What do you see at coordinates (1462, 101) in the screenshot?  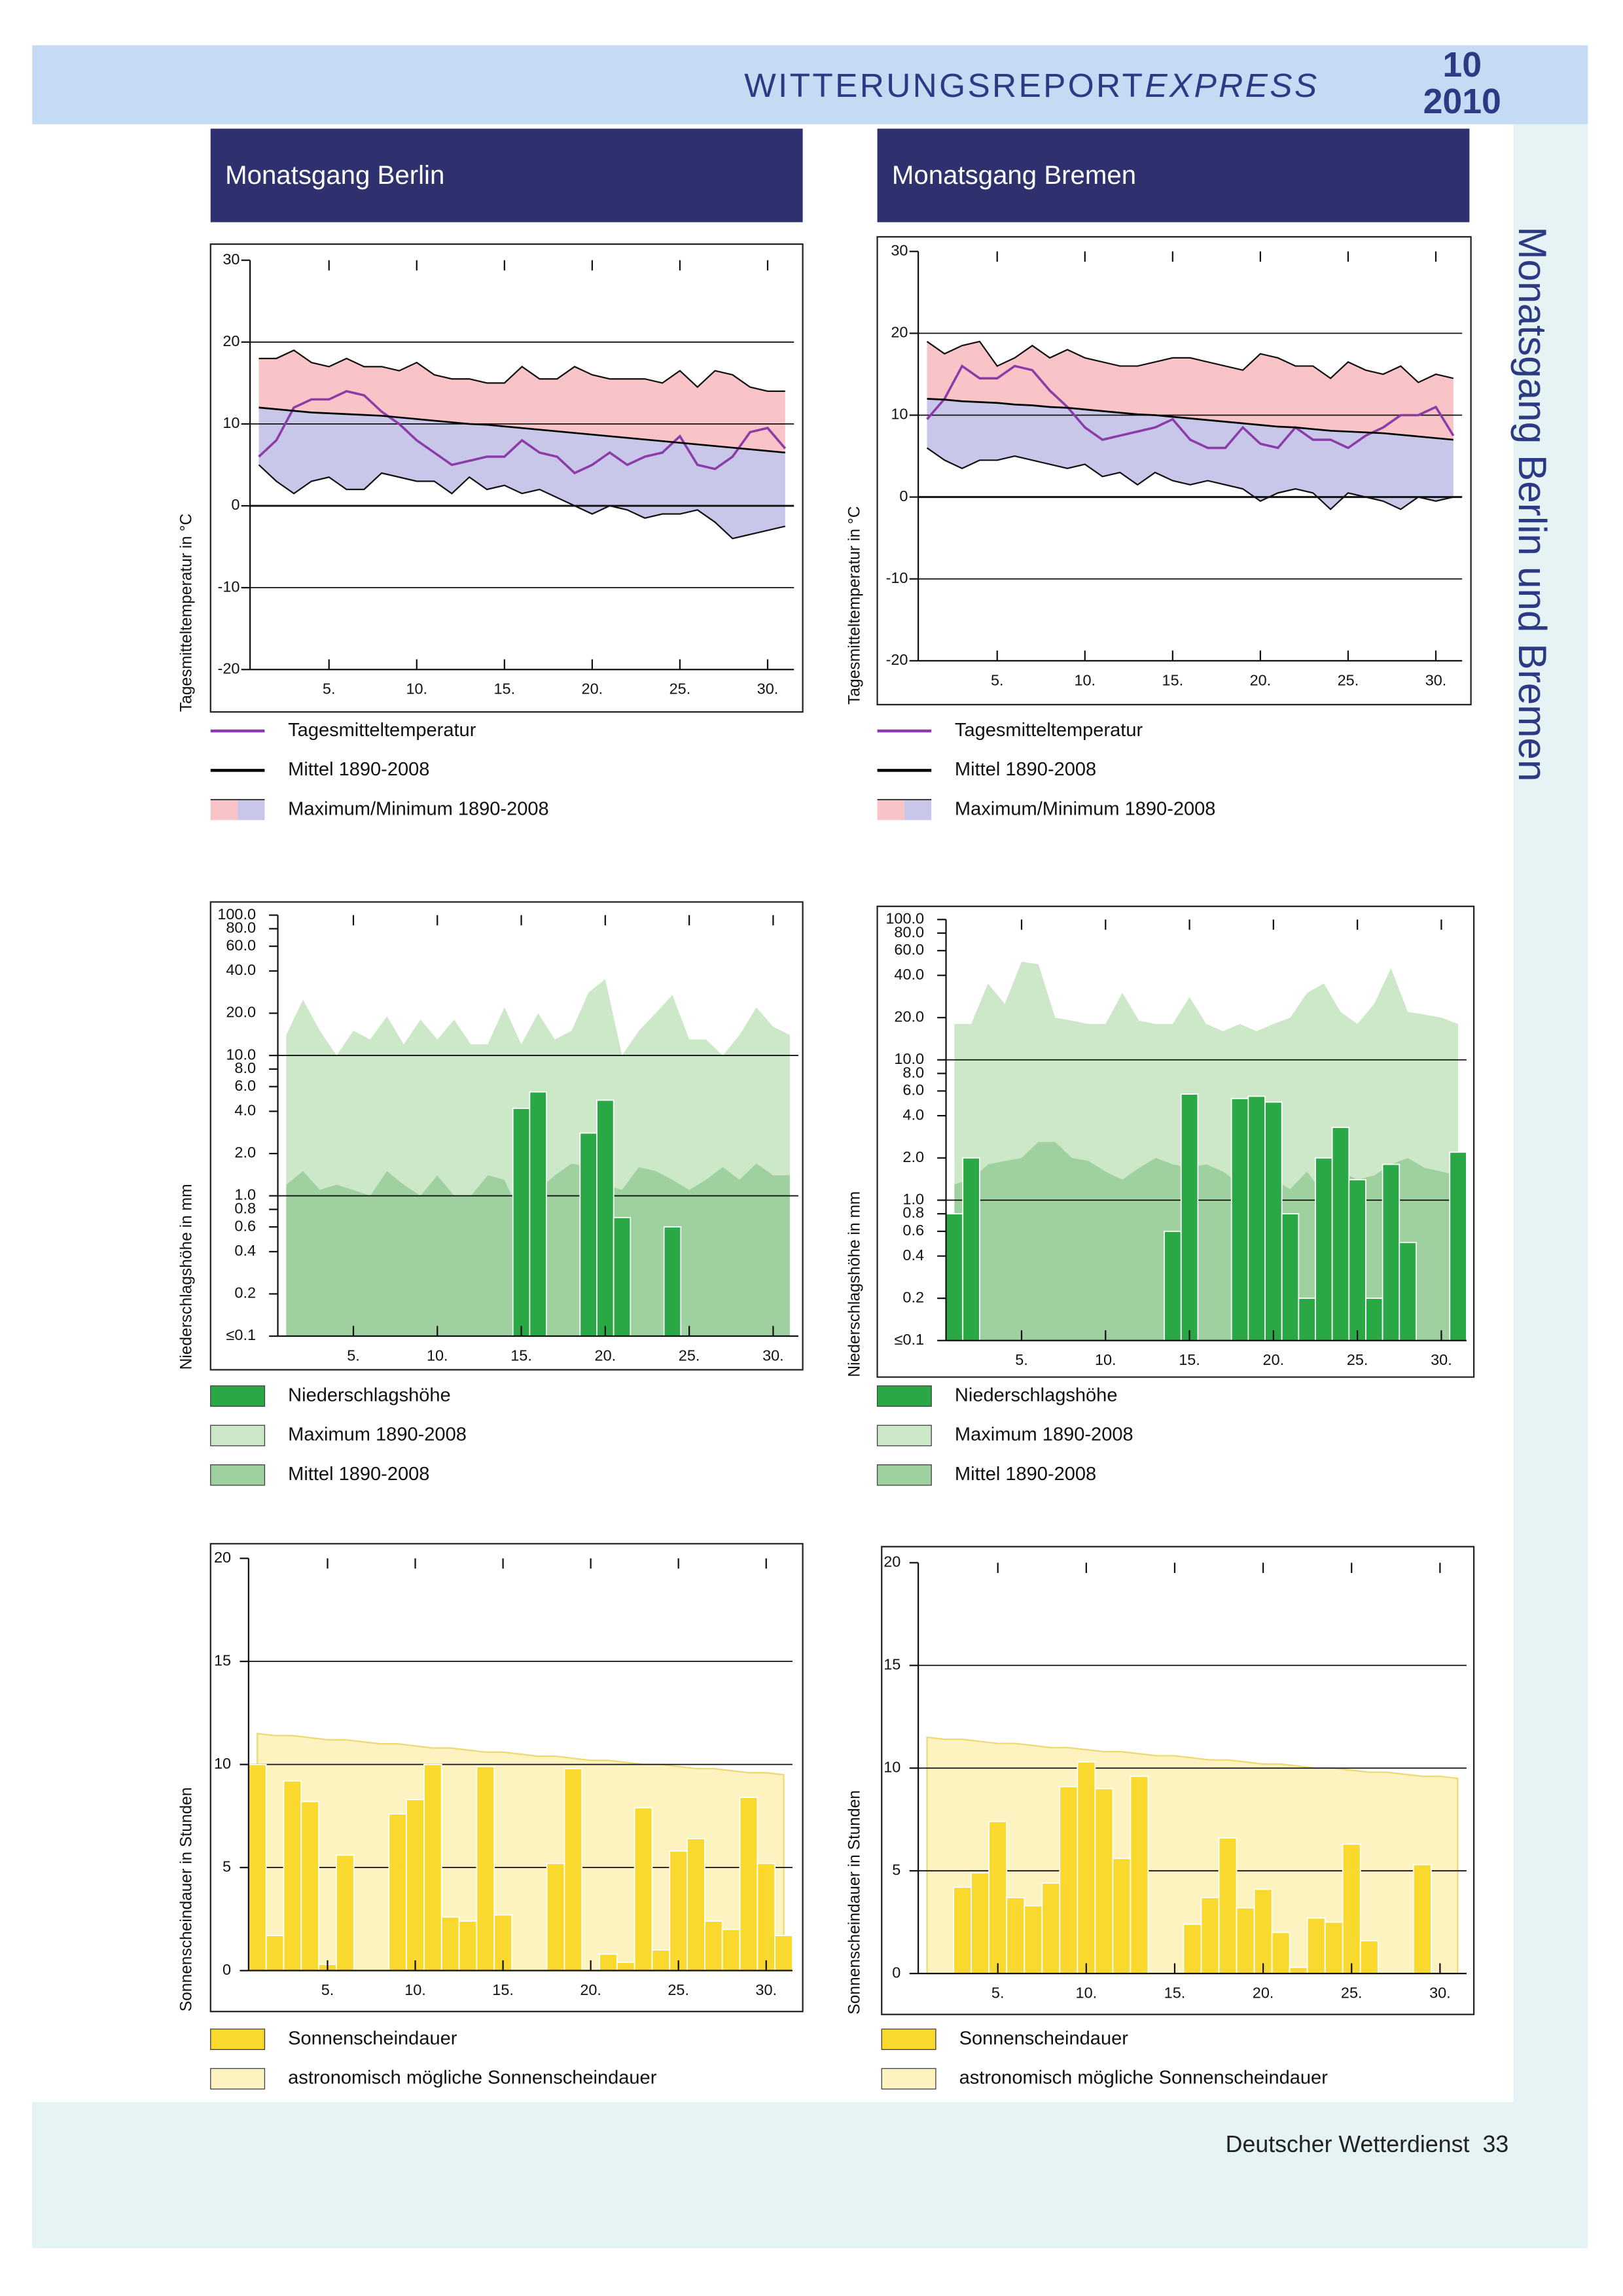 I see `header-year: 2010` at bounding box center [1462, 101].